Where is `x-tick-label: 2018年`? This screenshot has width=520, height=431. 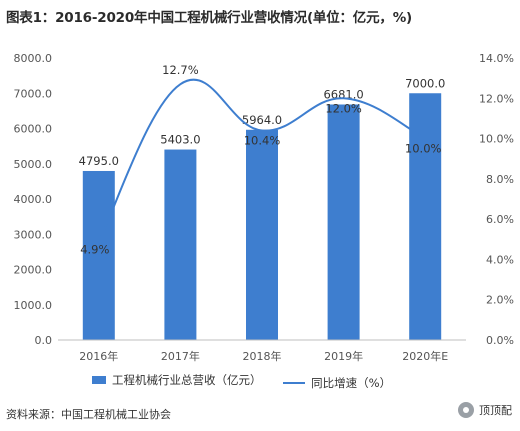 x-tick-label: 2018年 is located at coordinates (262, 356).